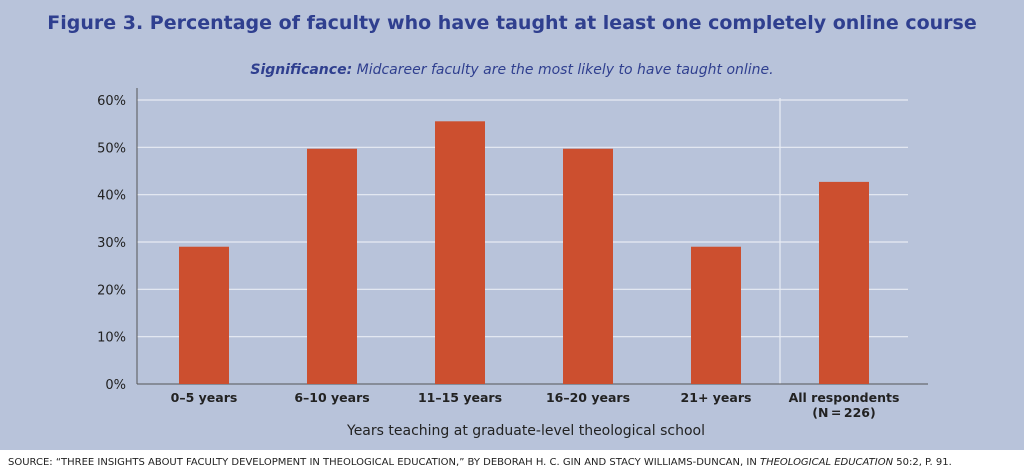 This screenshot has width=1024, height=476. I want to click on x-tick-sublabel: (N = 226), so click(843, 412).